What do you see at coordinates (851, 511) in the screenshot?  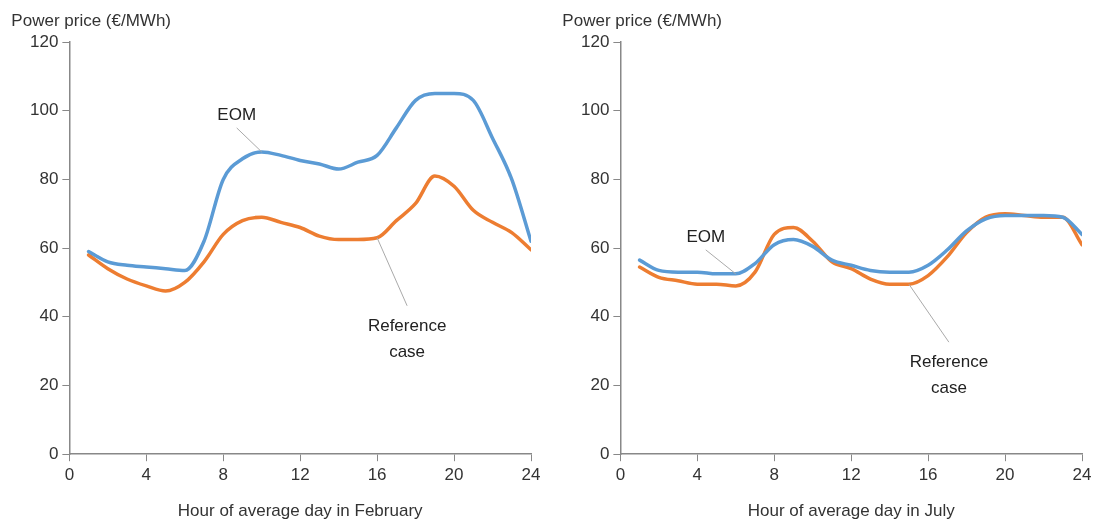 I see `x-axis-title: Hour of average day in July` at bounding box center [851, 511].